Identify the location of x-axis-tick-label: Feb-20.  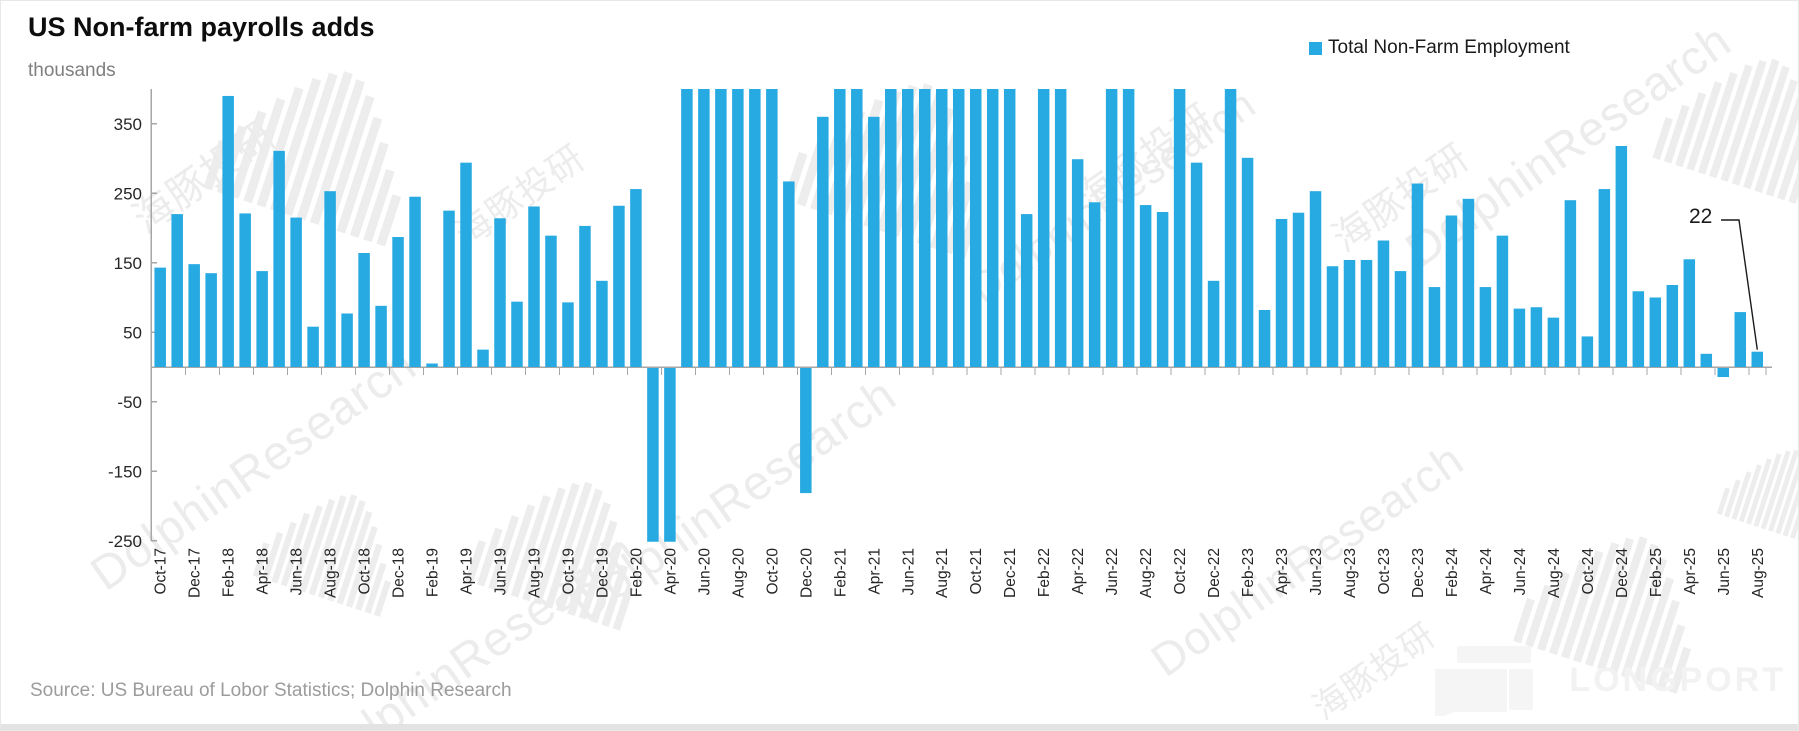
(636, 572).